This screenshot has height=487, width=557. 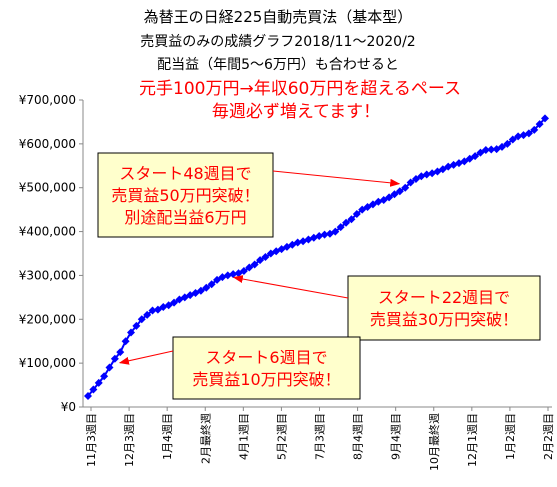 What do you see at coordinates (266, 357) in the screenshot?
I see `annotation-text: スタート6週目で` at bounding box center [266, 357].